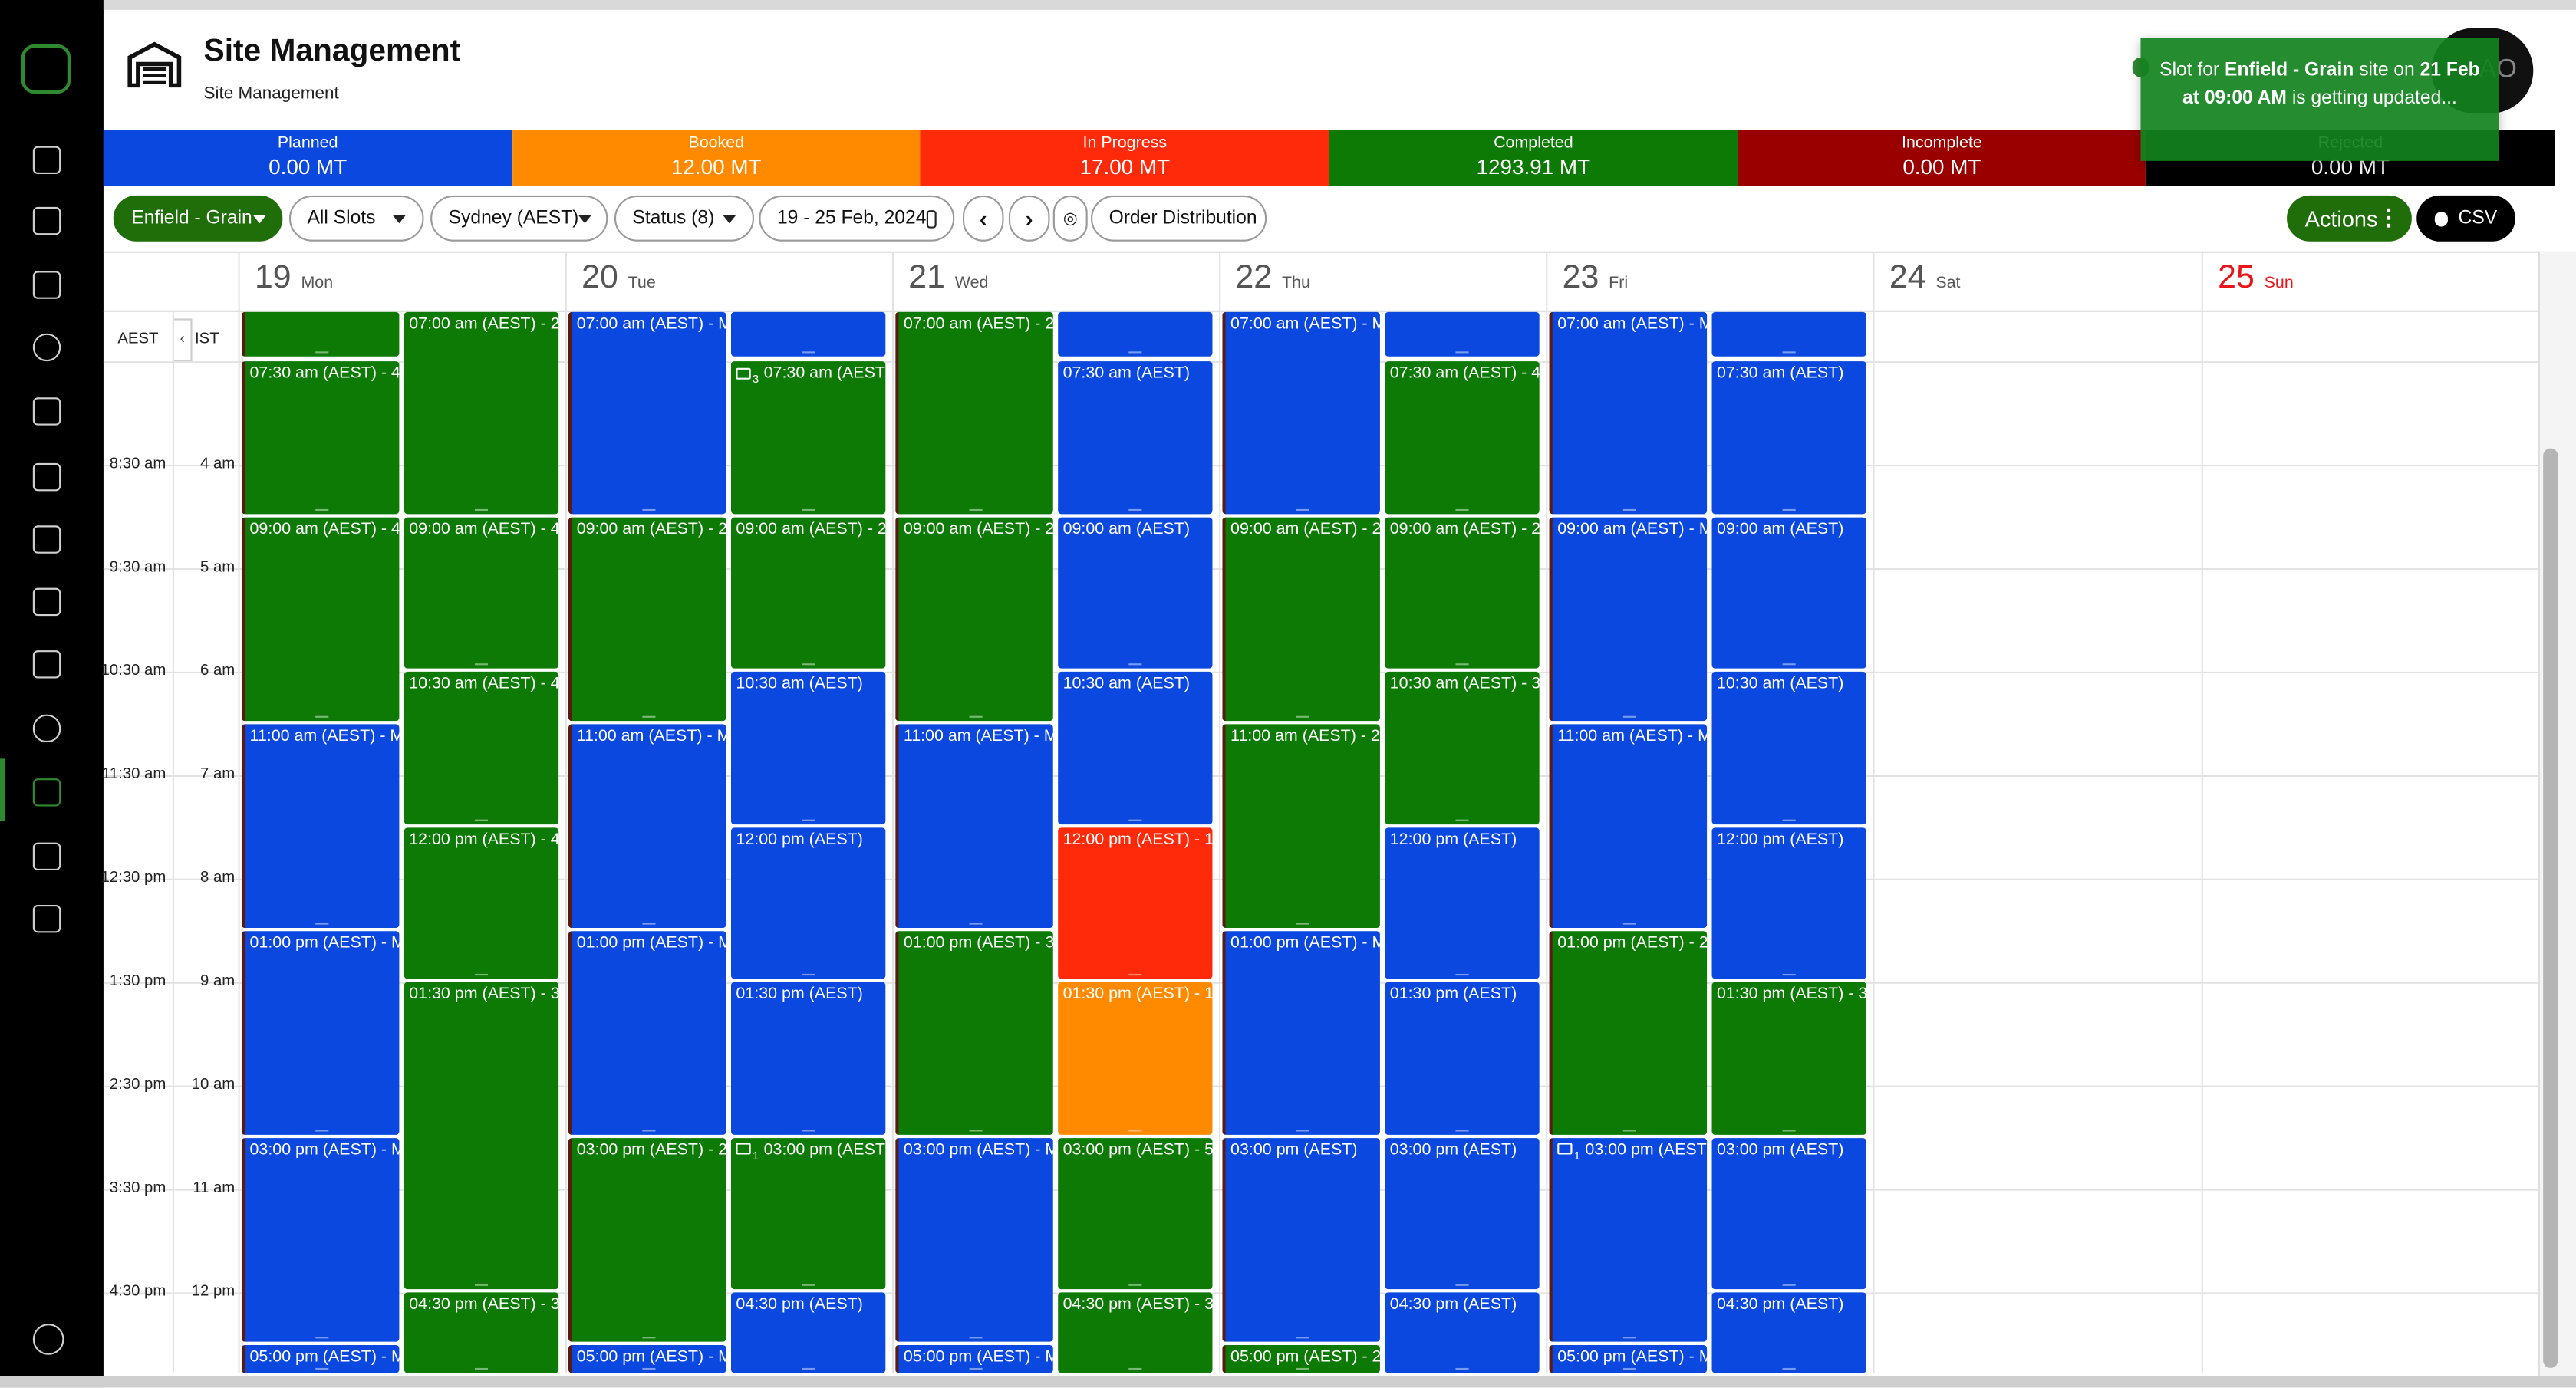  Describe the element at coordinates (1125, 158) in the screenshot. I see `status-cell: In Progress 17.00 MT` at that location.